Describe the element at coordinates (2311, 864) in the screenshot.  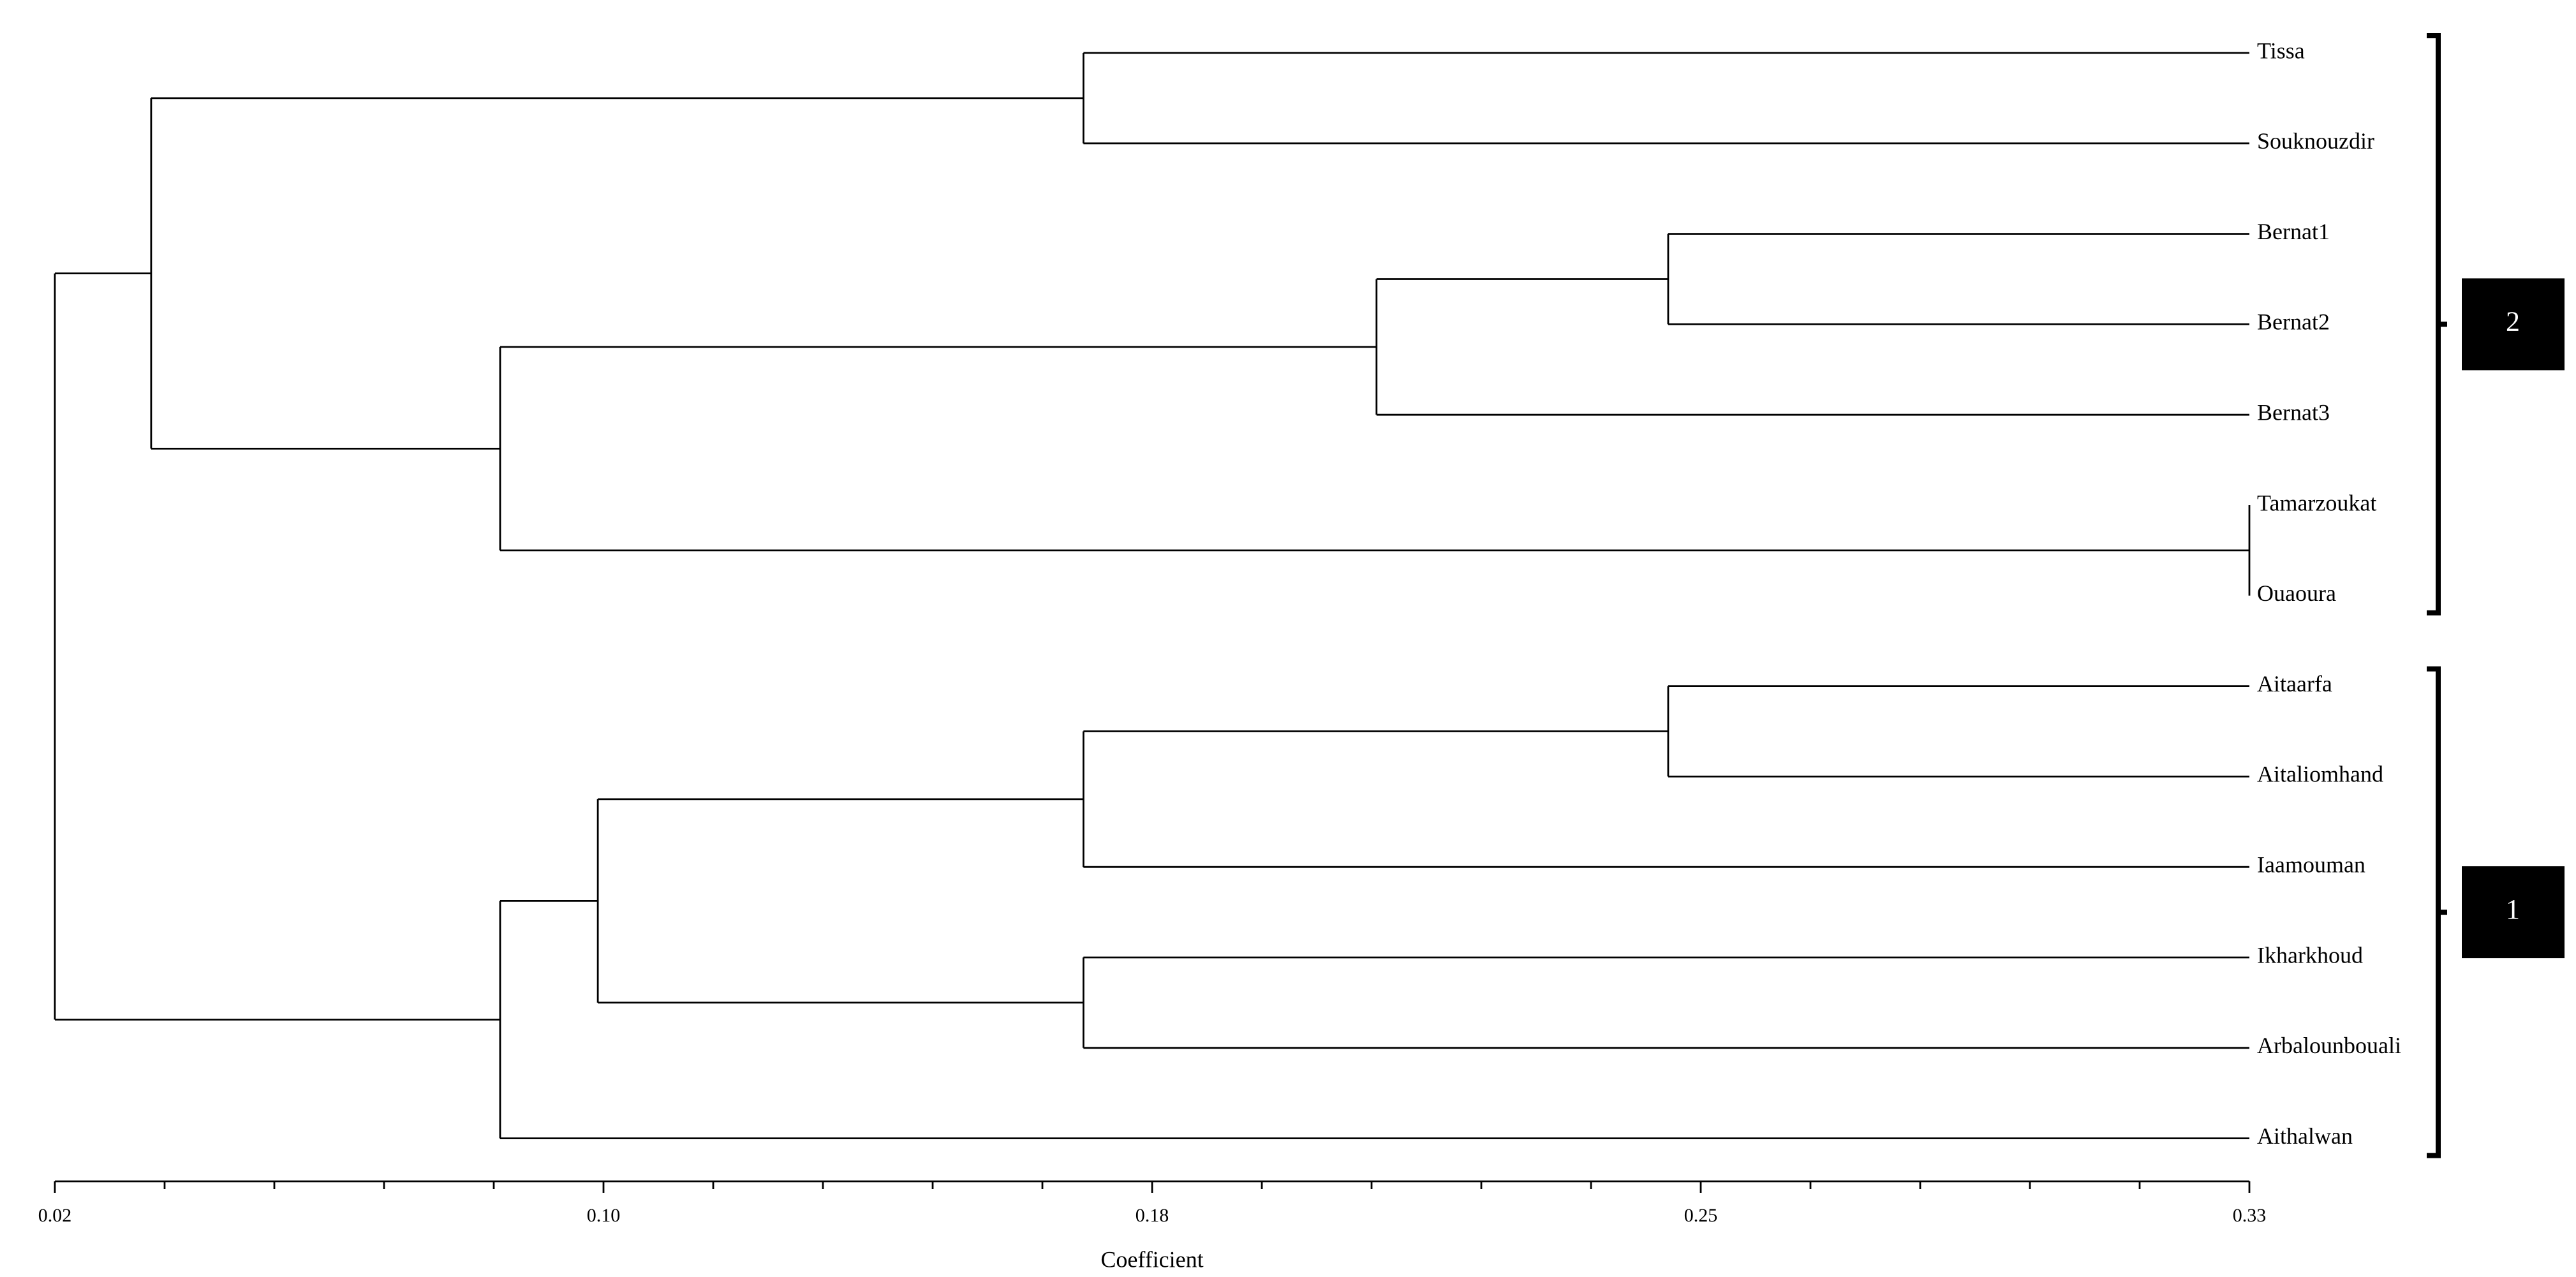
I see `leaf-label: Iaamouman` at that location.